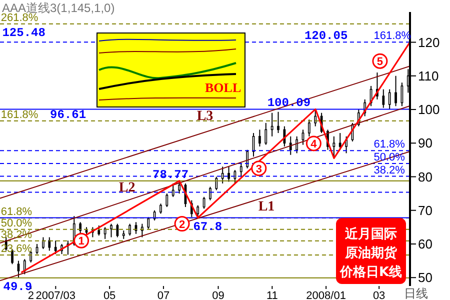 This screenshot has height=300, width=450. Describe the element at coordinates (416, 293) in the screenshot. I see `x-axis-title: 日线` at that location.